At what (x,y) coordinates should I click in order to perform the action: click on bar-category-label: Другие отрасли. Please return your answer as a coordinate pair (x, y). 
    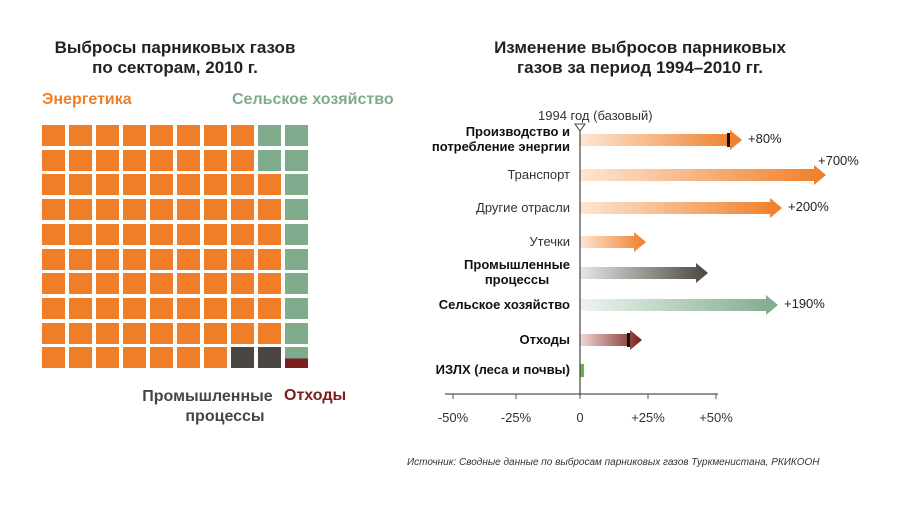
    Looking at the image, I should click on (523, 207).